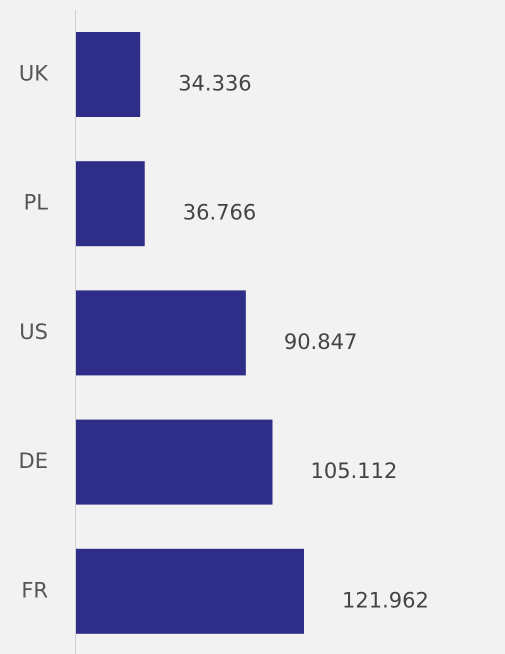  What do you see at coordinates (34, 74) in the screenshot?
I see `y-tick-label: UK` at bounding box center [34, 74].